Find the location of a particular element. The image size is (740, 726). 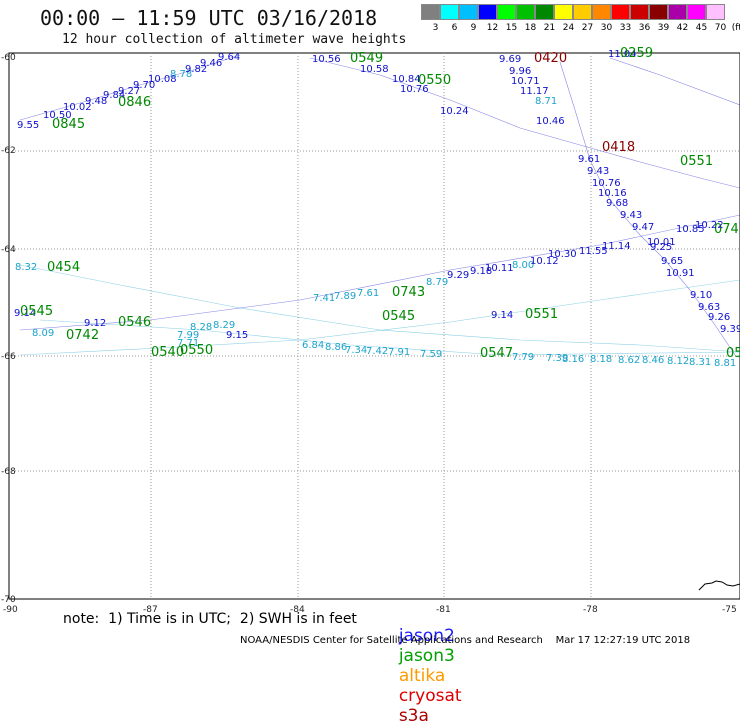

satellite-name: altika is located at coordinates (422, 676).